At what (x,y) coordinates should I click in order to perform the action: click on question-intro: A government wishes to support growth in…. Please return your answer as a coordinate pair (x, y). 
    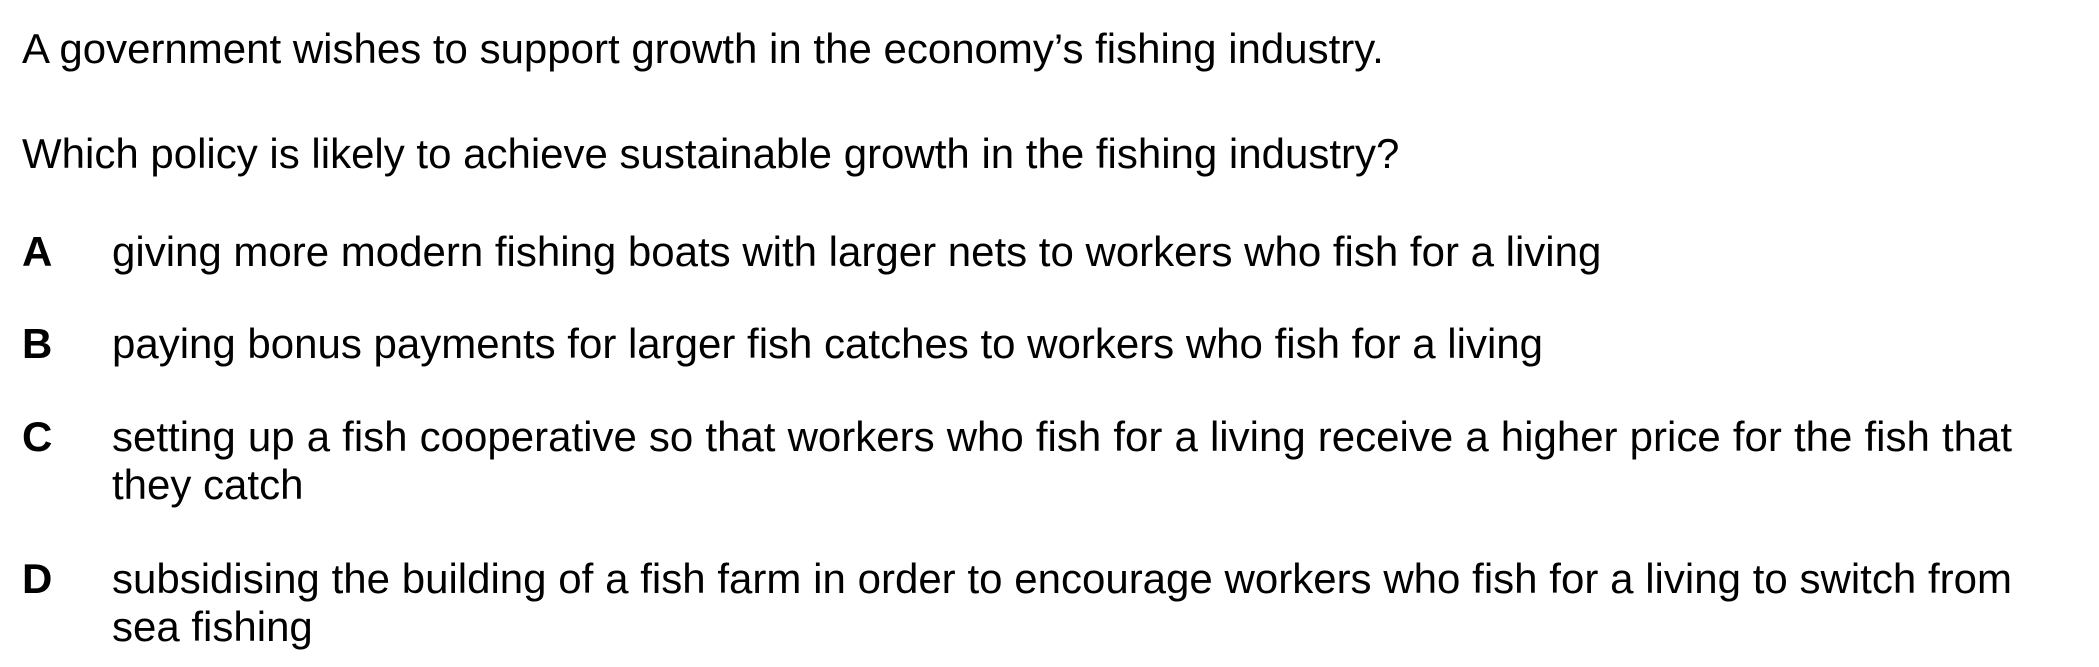
    Looking at the image, I should click on (703, 48).